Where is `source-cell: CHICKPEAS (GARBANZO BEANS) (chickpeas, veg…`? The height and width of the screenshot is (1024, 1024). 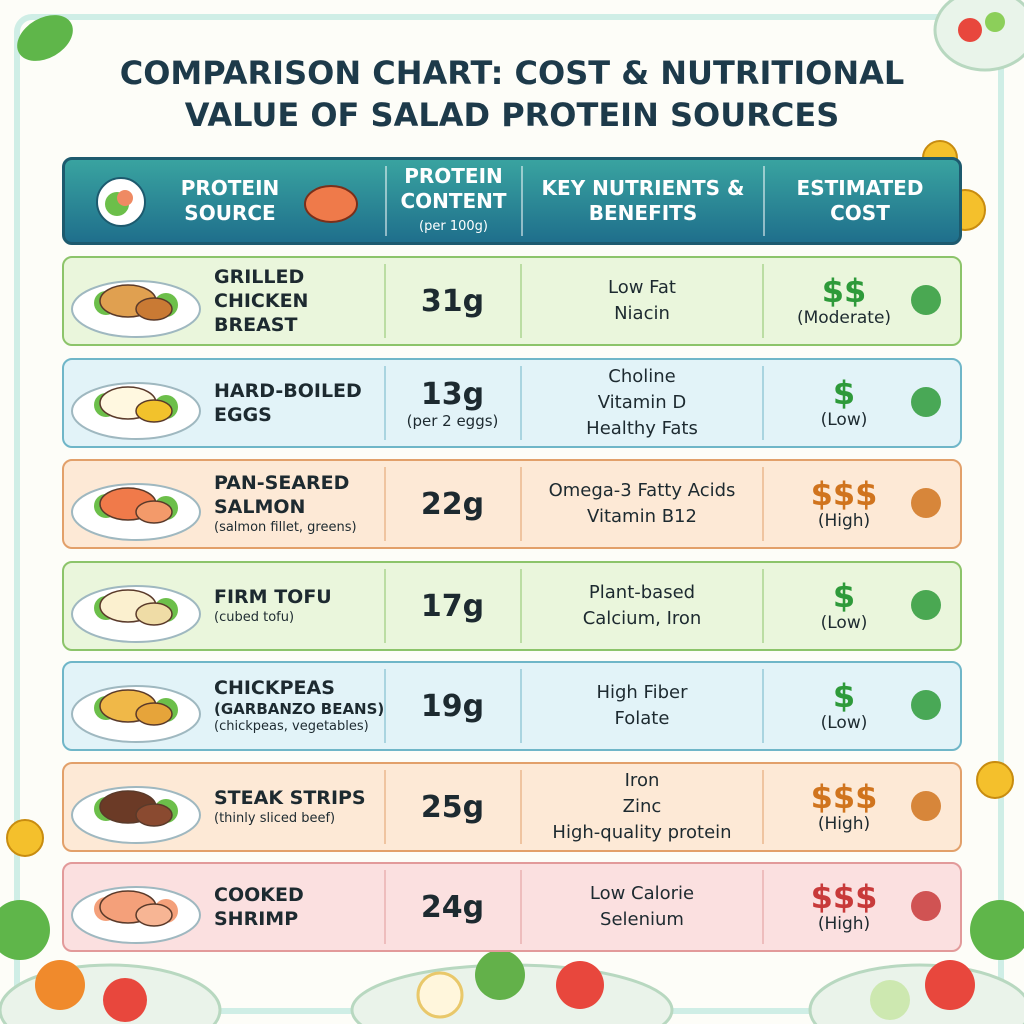
source-cell: CHICKPEAS (GARBANZO BEANS) (chickpeas, veg… is located at coordinates (301, 706).